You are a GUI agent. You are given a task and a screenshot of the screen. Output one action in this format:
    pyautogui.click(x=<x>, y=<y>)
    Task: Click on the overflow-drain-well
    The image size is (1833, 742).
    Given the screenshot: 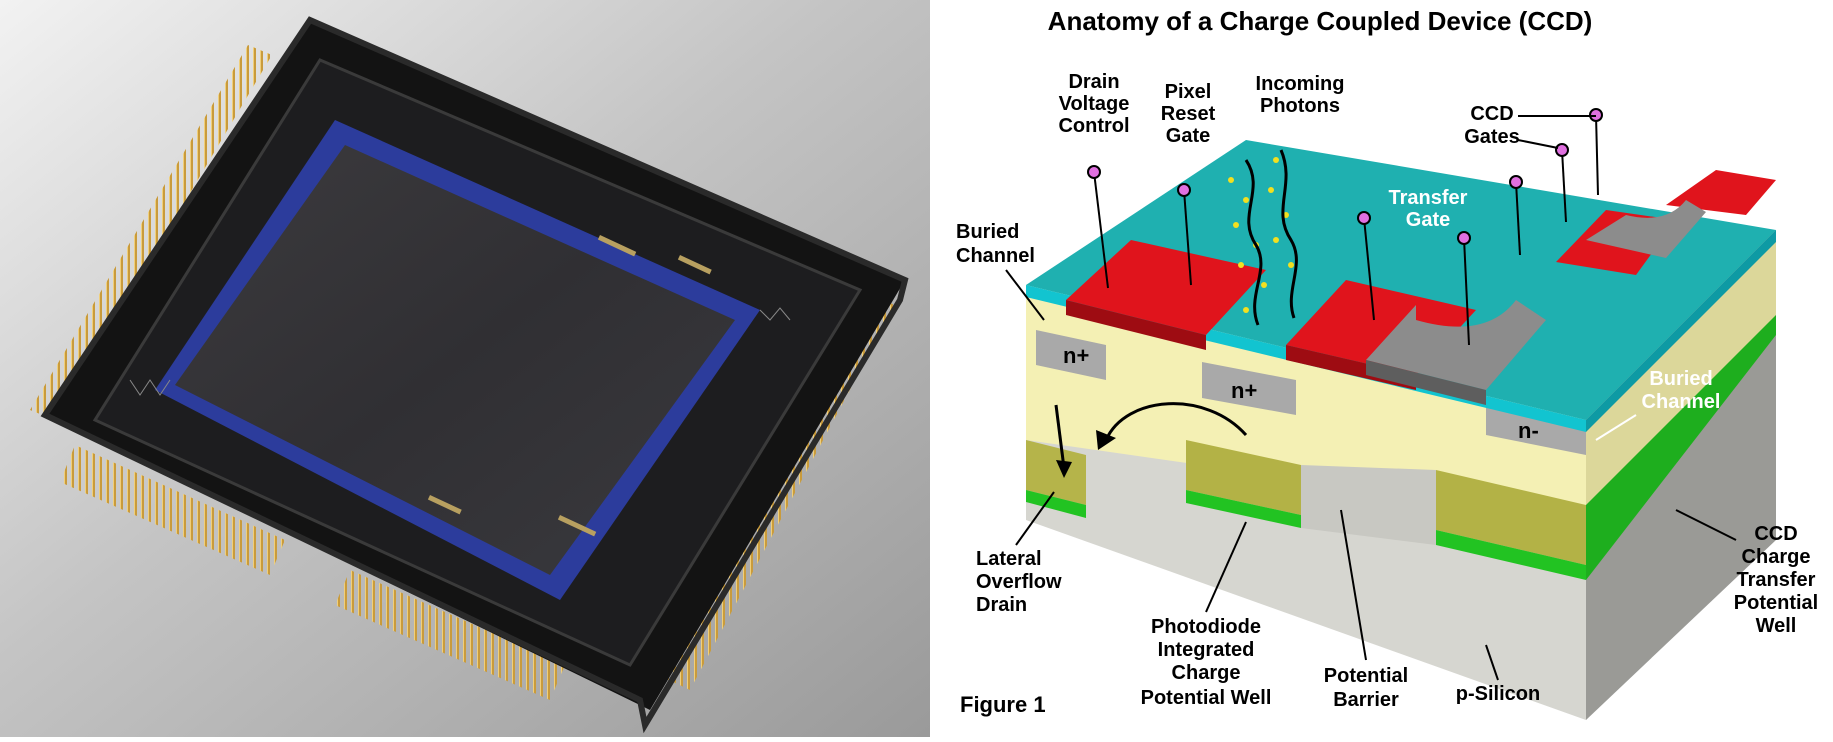 What is the action you would take?
    pyautogui.click(x=1056, y=472)
    